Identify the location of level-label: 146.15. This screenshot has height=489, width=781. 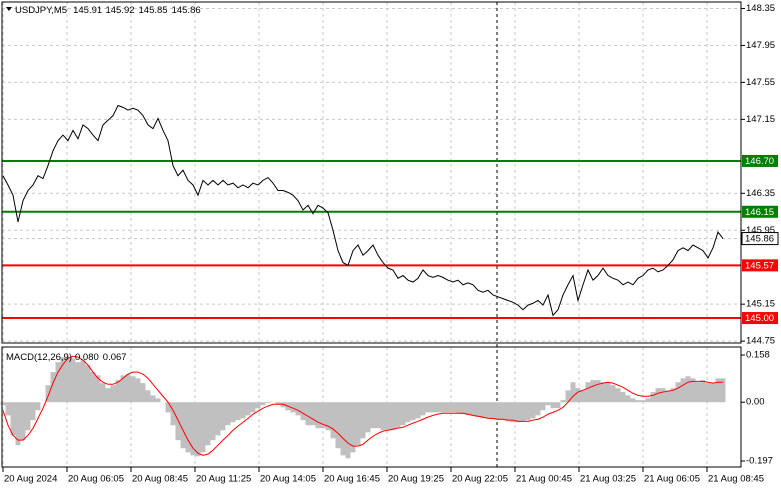
(759, 212).